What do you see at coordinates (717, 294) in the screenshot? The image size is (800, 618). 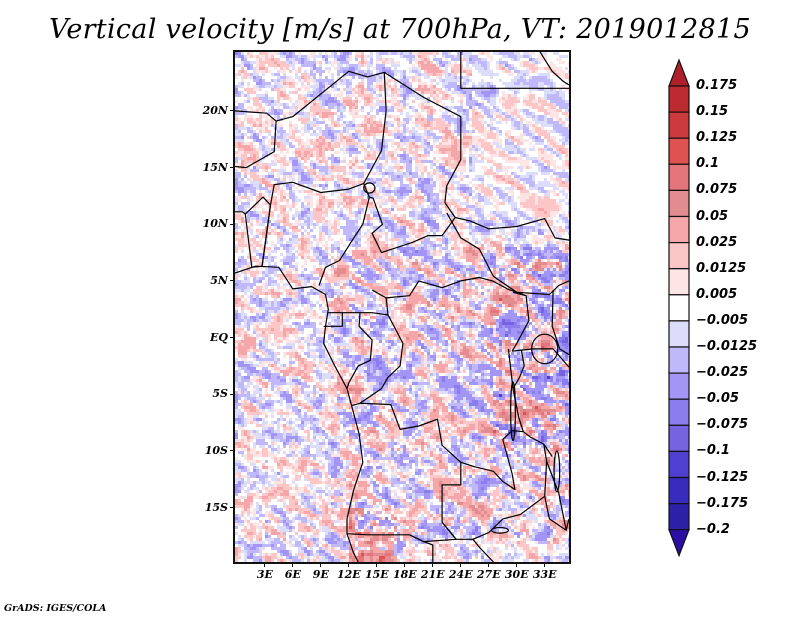 I see `colorbar-level-label: 0.005` at bounding box center [717, 294].